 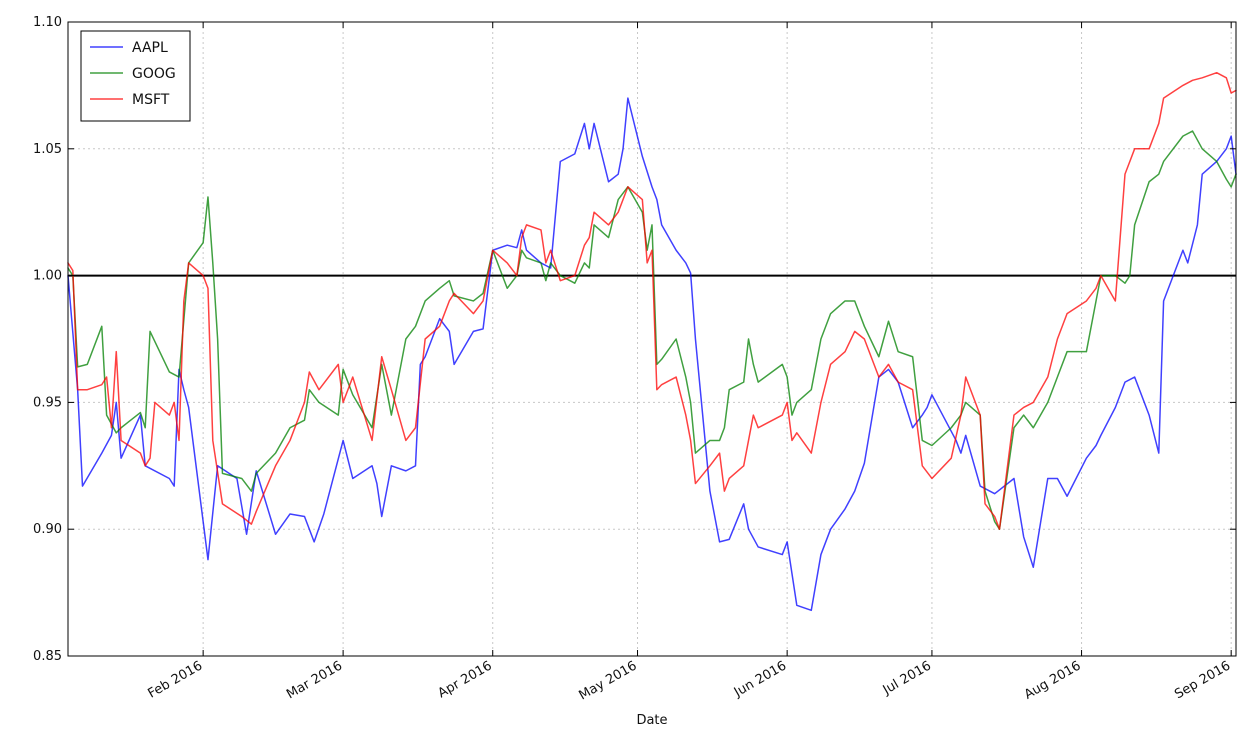 I want to click on x-tick-label: May 2016, so click(x=608, y=680).